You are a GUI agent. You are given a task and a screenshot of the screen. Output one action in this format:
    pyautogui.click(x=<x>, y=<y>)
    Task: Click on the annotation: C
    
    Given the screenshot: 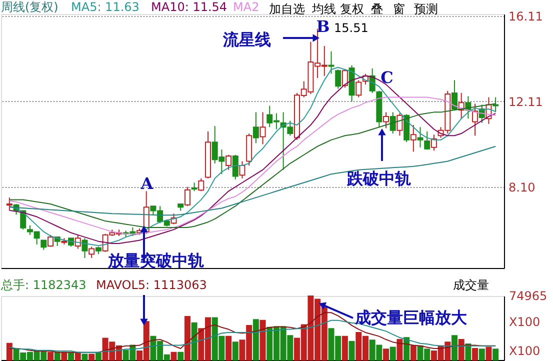 What is the action you would take?
    pyautogui.click(x=387, y=77)
    